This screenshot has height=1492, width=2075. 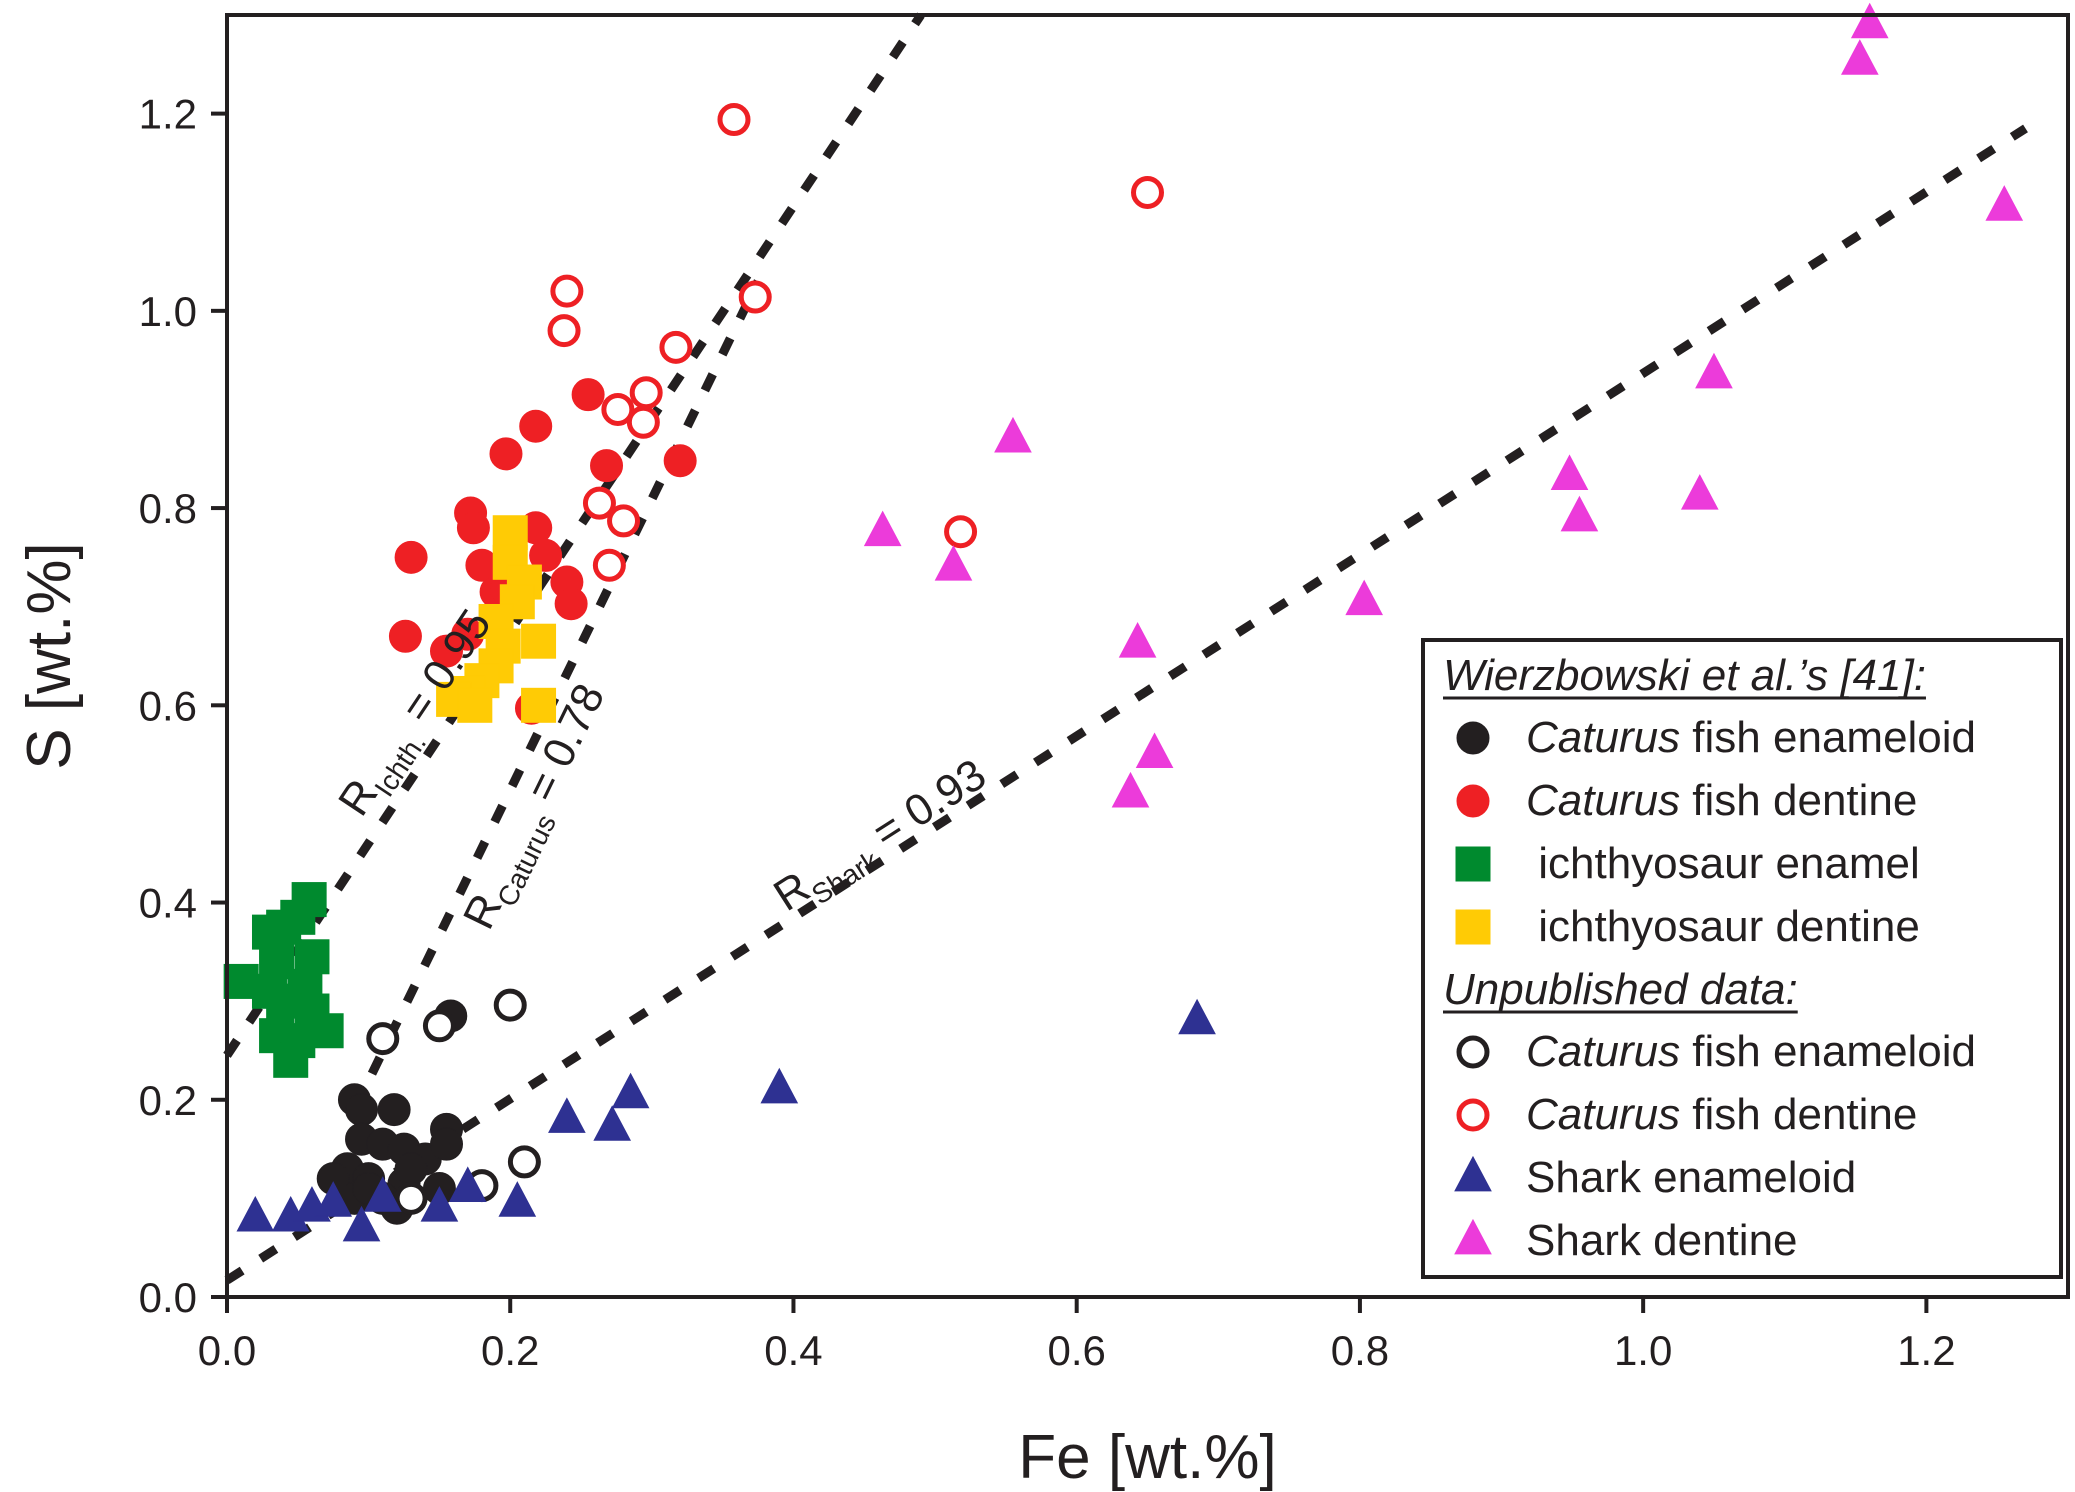 What do you see at coordinates (168, 114) in the screenshot?
I see `y-tick-label: 1.2` at bounding box center [168, 114].